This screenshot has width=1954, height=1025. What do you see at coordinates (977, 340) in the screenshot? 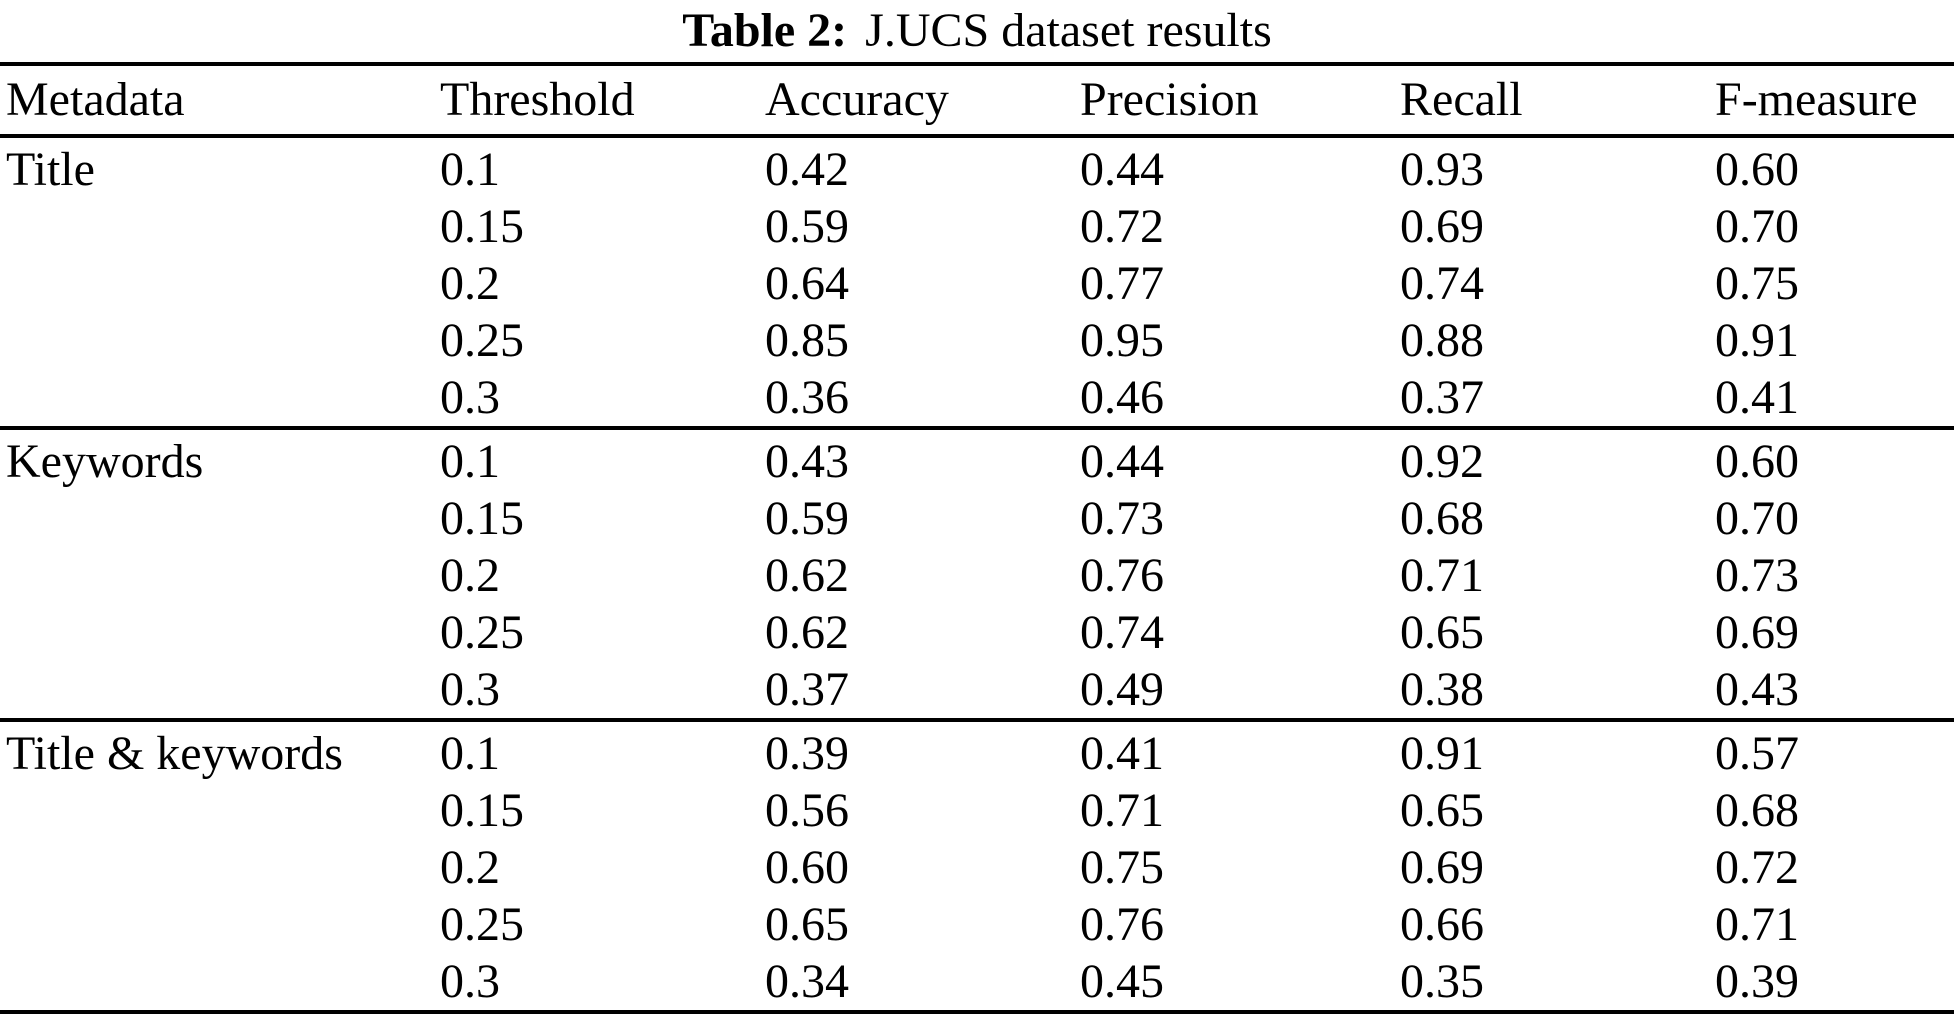
I see `table-row: 0.25 0.85 0.95 0.88 0.91` at bounding box center [977, 340].